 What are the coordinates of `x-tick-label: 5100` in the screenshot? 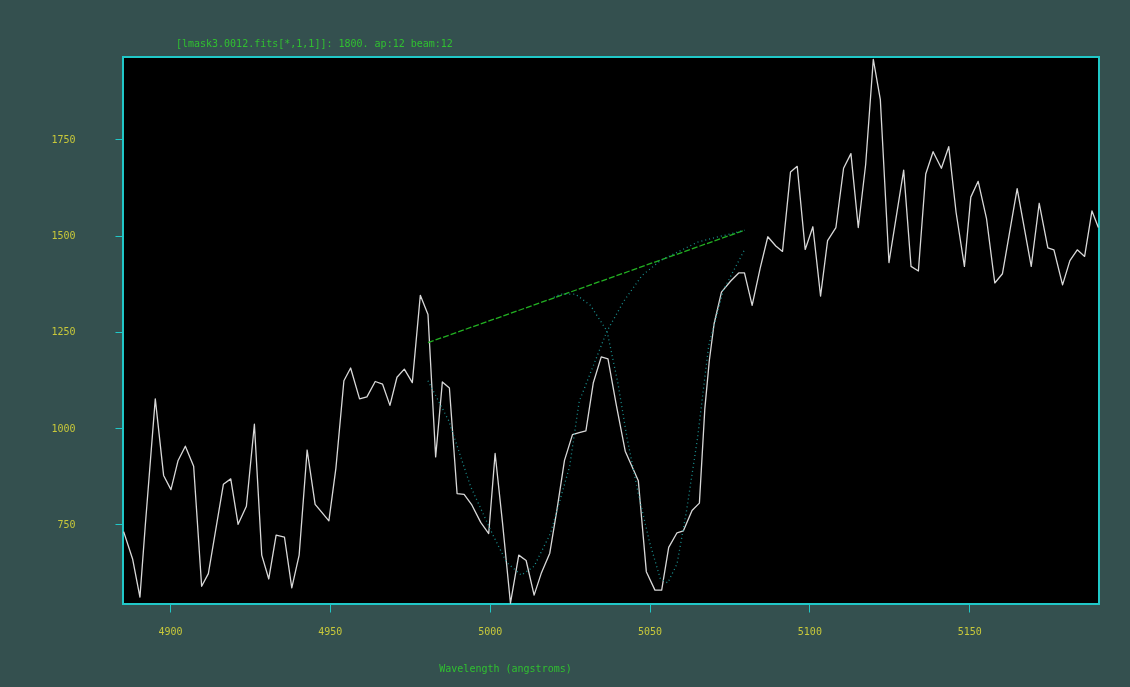 It's located at (809, 631).